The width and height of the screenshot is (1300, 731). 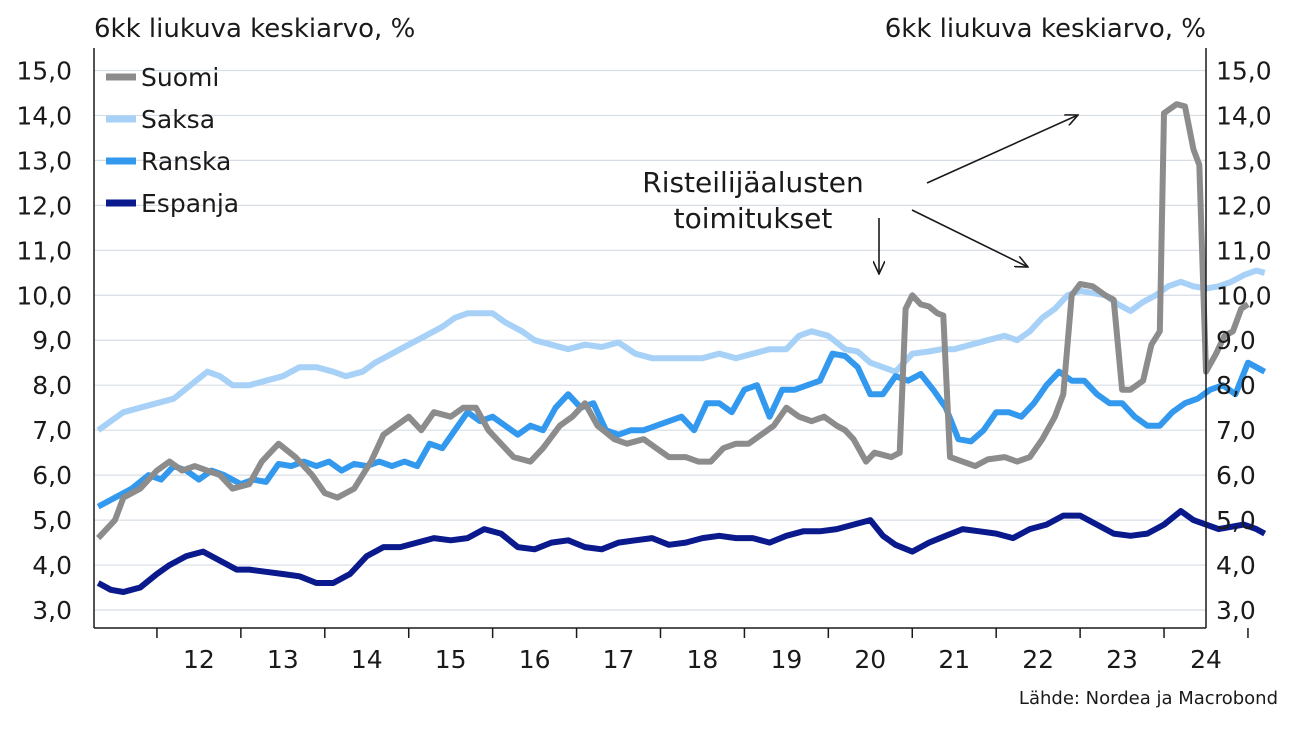 What do you see at coordinates (1002, 149) in the screenshot?
I see `annotation-arrow-2023` at bounding box center [1002, 149].